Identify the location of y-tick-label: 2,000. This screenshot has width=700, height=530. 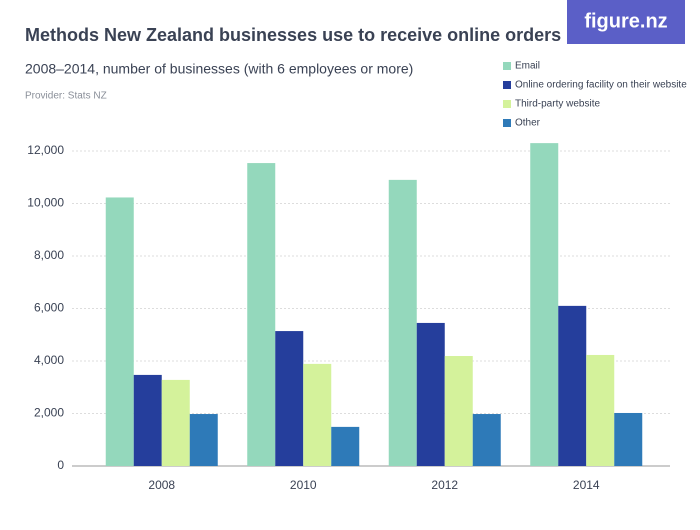
(49, 413).